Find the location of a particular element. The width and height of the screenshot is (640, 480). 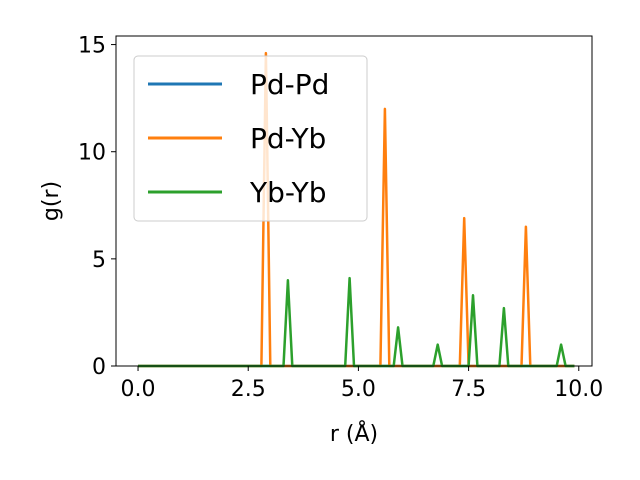

legend: Pd-Pd Pd-Yb Yb-Yb is located at coordinates (250, 138).